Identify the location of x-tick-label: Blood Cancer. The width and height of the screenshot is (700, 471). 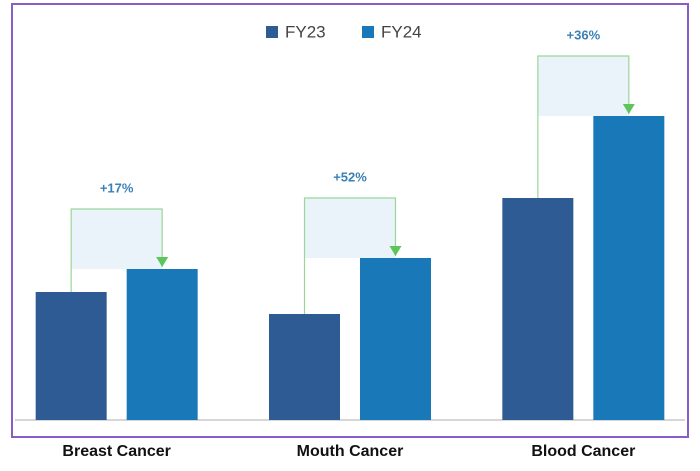
(583, 451).